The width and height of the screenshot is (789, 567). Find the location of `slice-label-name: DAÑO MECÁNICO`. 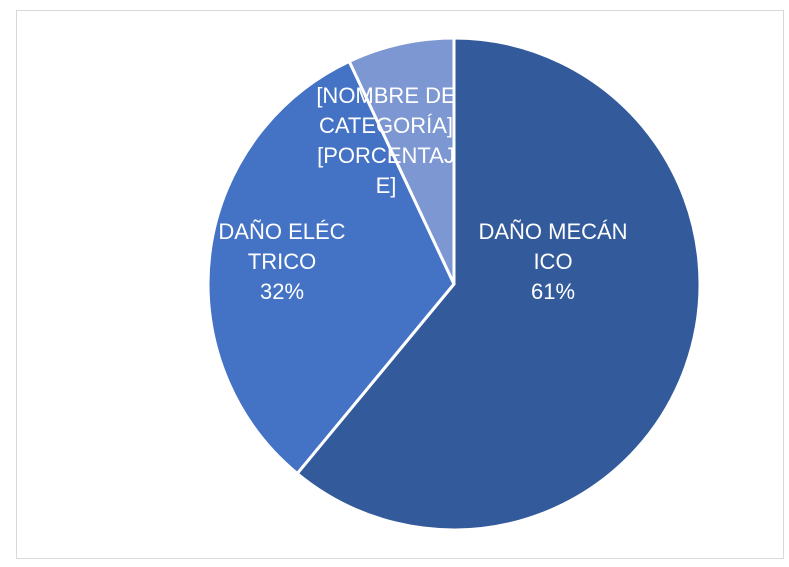

slice-label-name: DAÑO MECÁNICO is located at coordinates (553, 246).